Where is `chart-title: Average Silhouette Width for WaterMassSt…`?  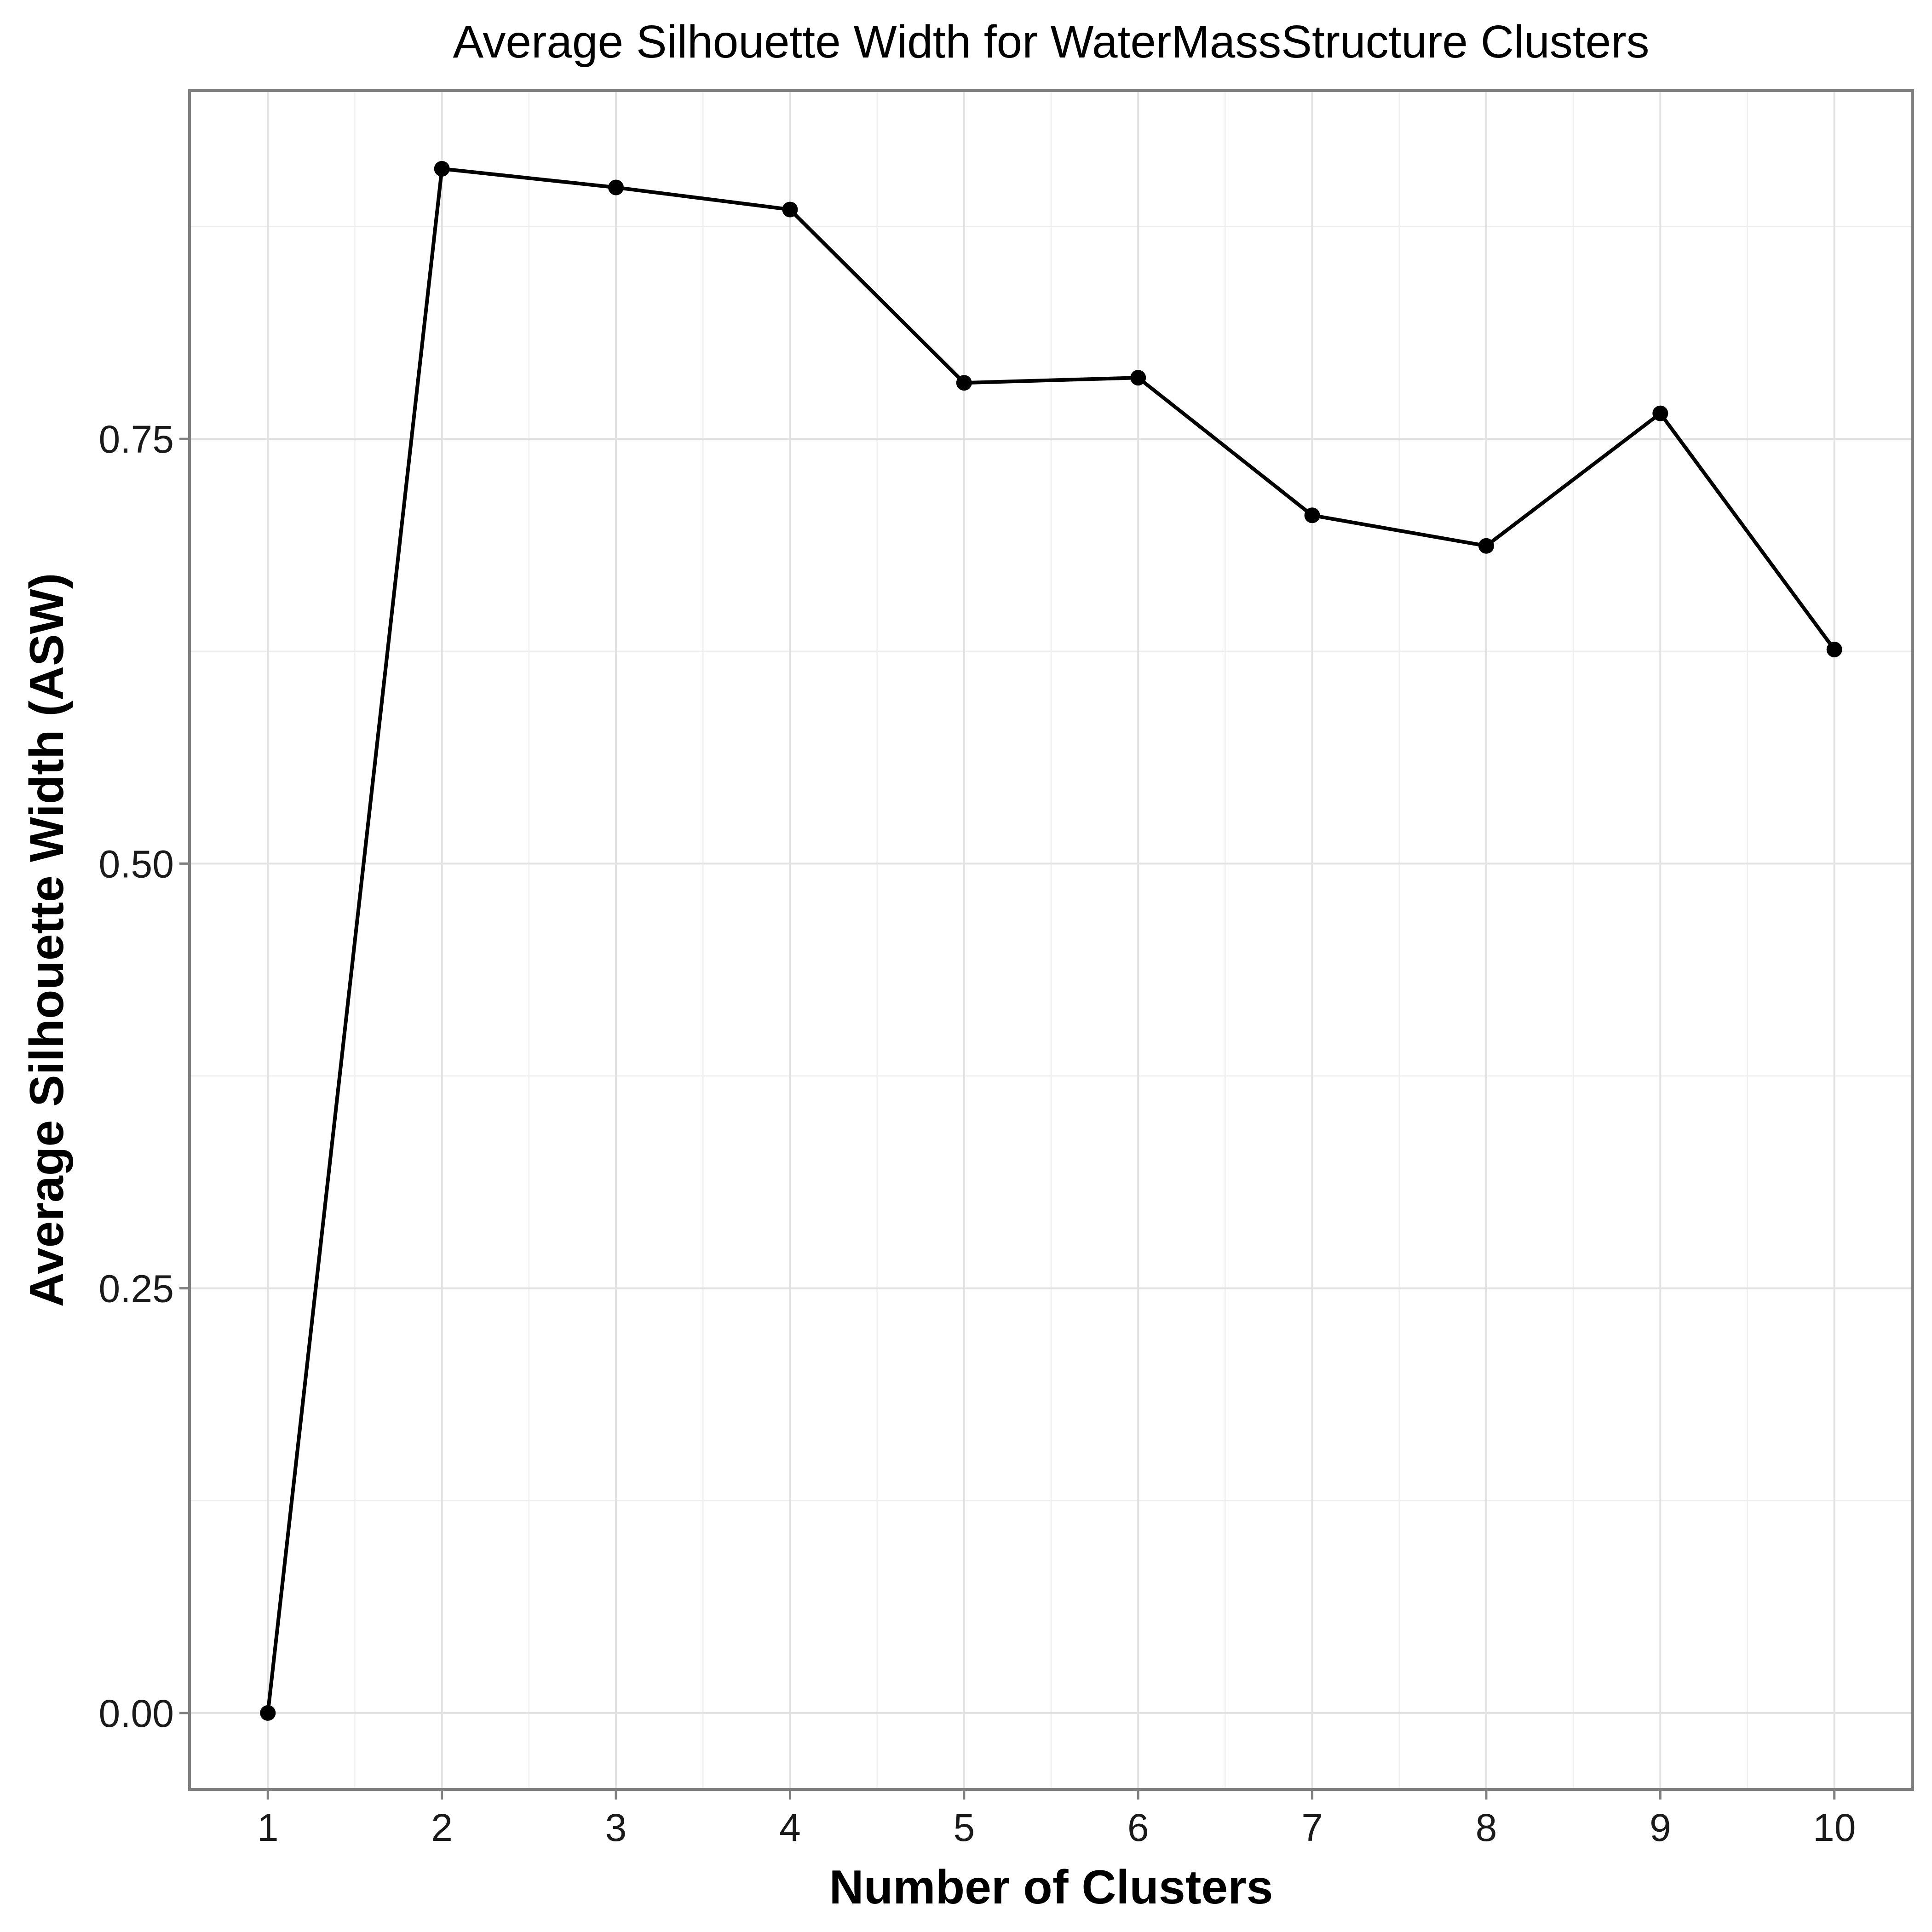 chart-title: Average Silhouette Width for WaterMassSt… is located at coordinates (1051, 42).